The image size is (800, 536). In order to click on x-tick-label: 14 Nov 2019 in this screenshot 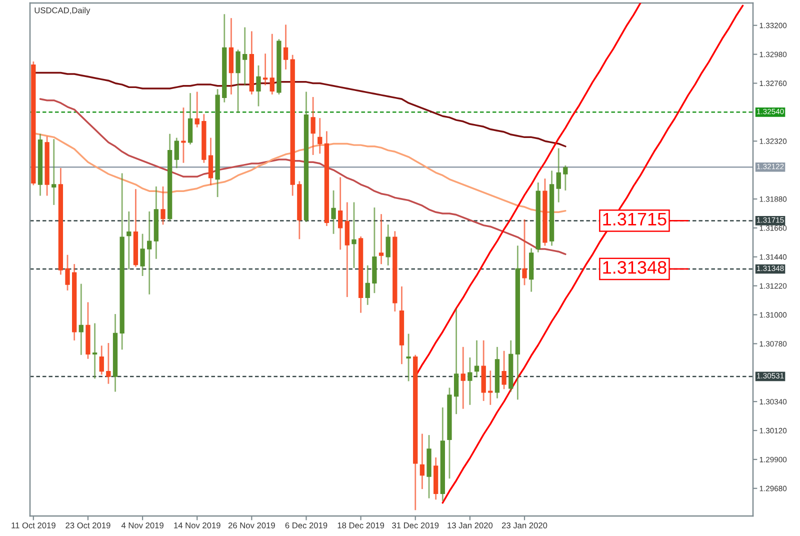, I will do `click(197, 525)`.